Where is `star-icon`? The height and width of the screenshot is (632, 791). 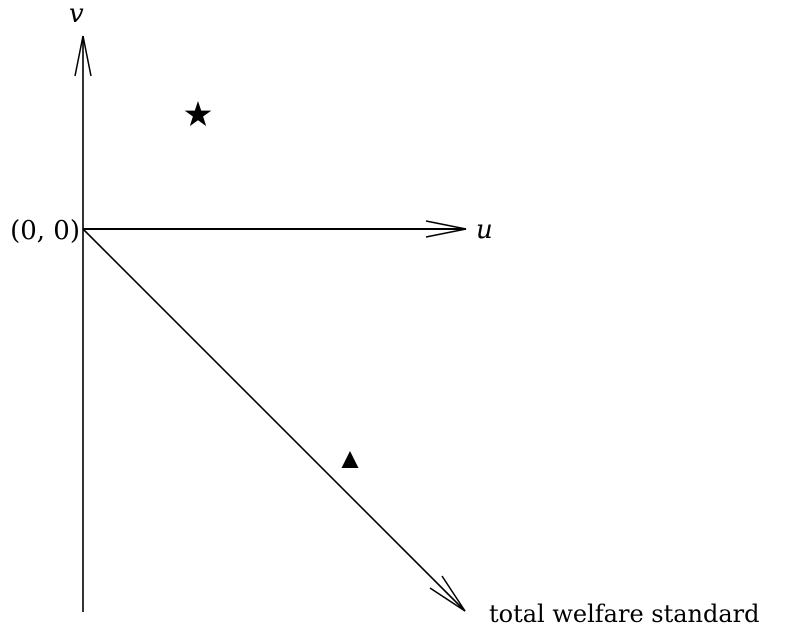 star-icon is located at coordinates (198, 114).